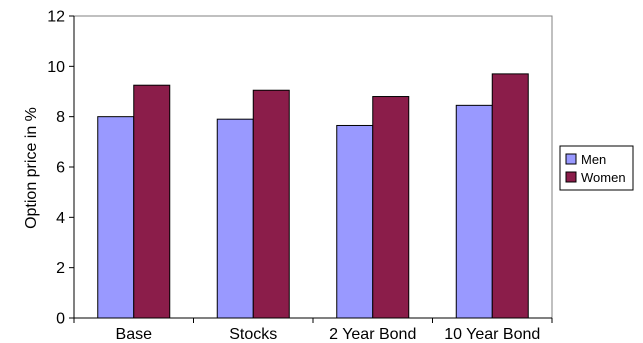  Describe the element at coordinates (56, 67) in the screenshot. I see `y-tick-label: 10` at that location.